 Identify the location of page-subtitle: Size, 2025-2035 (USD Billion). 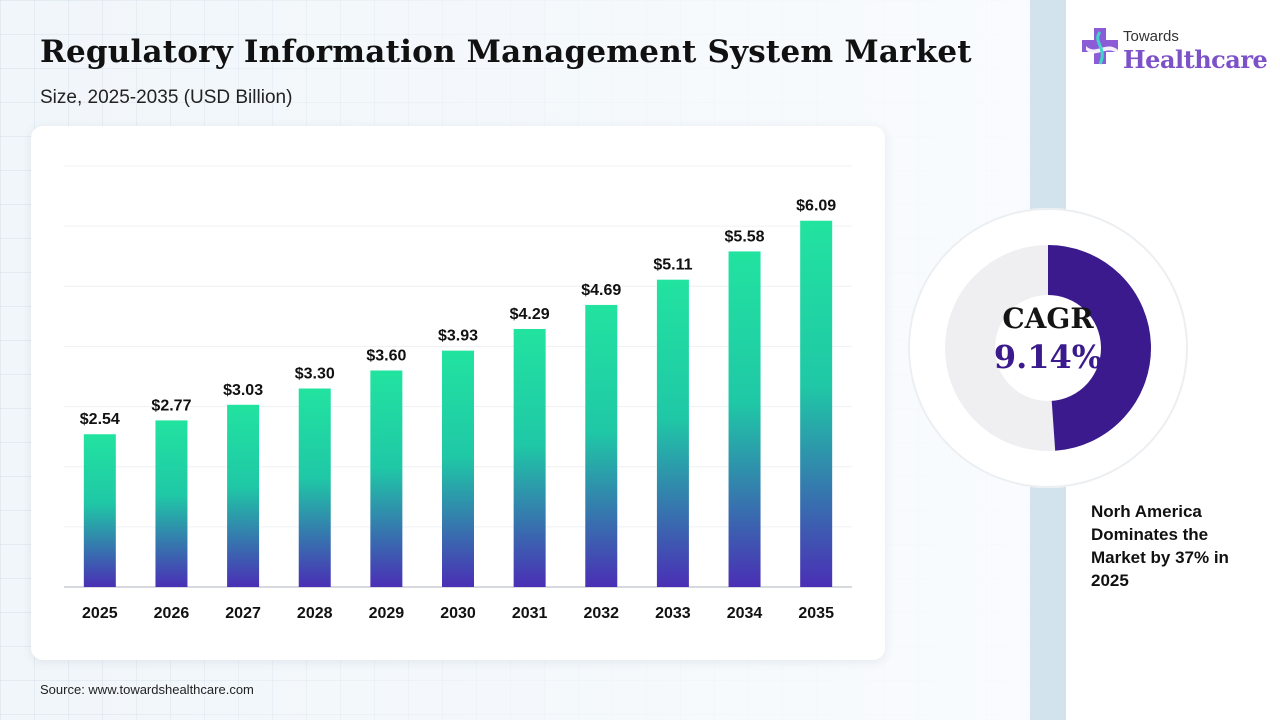
(166, 97).